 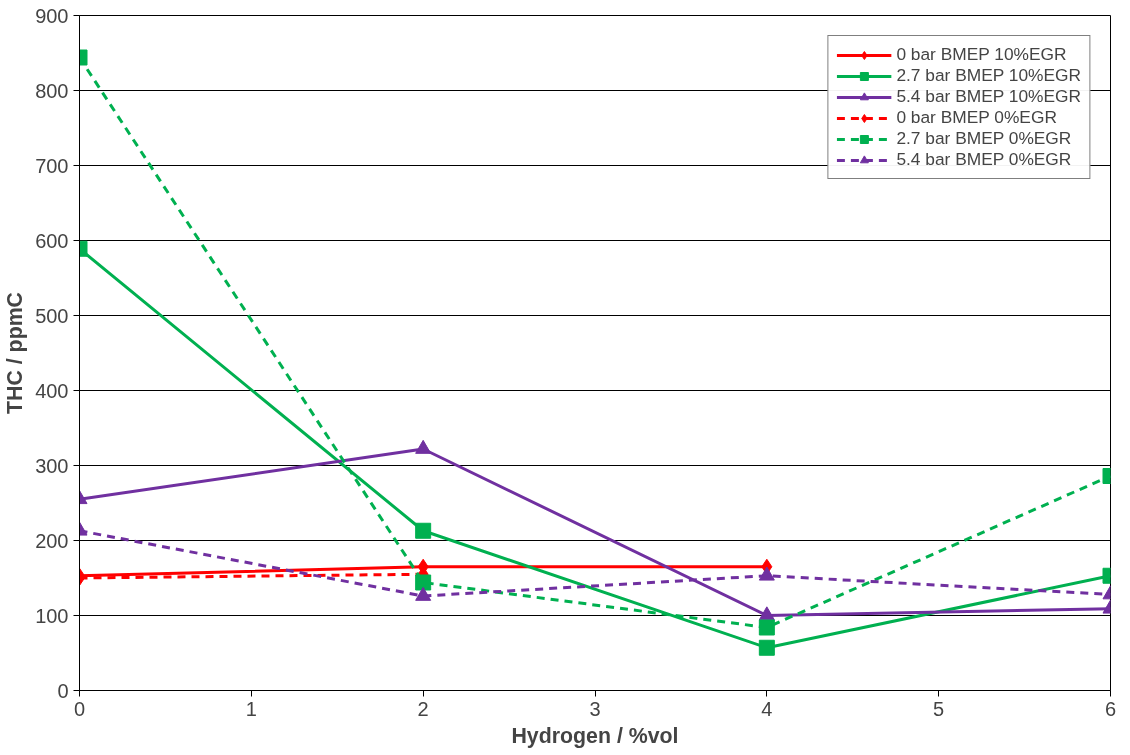 What do you see at coordinates (52, 390) in the screenshot?
I see `y-tick-label: 400` at bounding box center [52, 390].